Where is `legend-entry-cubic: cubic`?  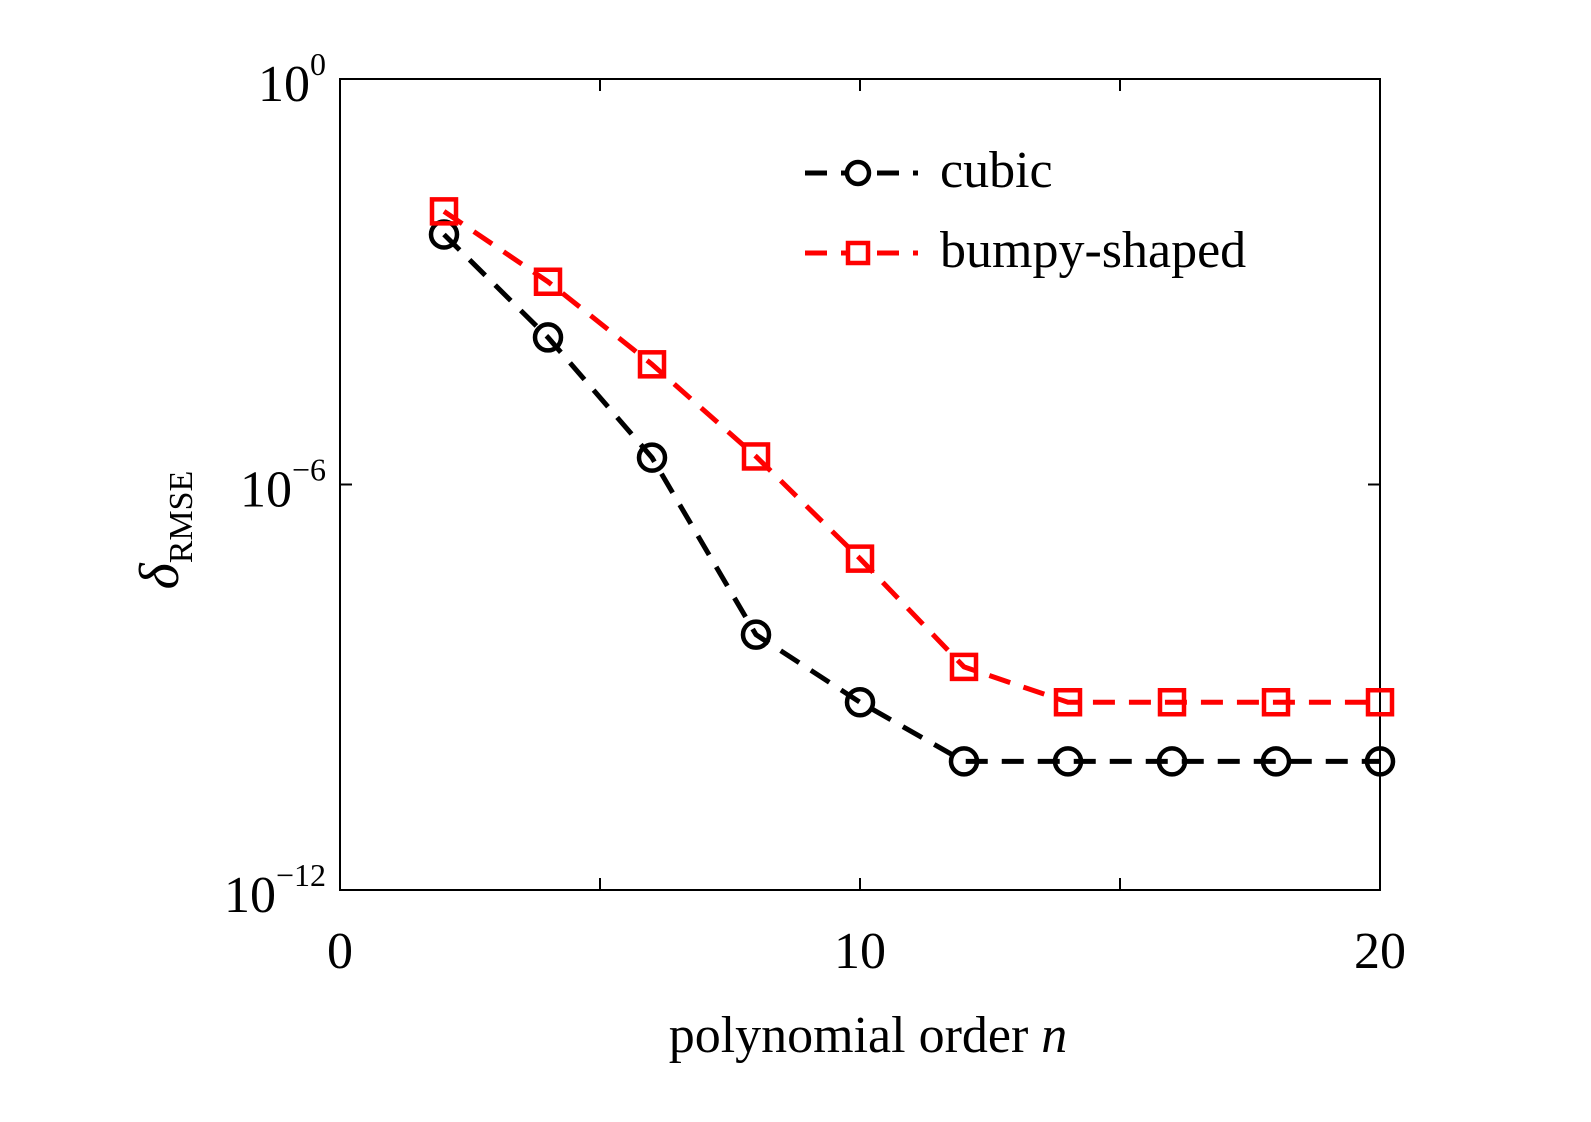
legend-entry-cubic: cubic is located at coordinates (929, 170).